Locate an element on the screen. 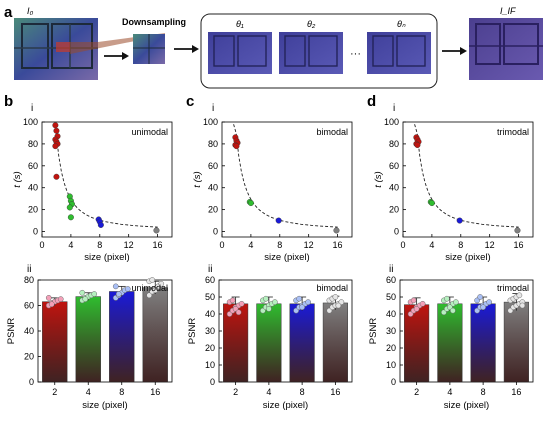 Image resolution: width=550 pixels, height=431 pixels. output-image: I_IF is located at coordinates (506, 43).